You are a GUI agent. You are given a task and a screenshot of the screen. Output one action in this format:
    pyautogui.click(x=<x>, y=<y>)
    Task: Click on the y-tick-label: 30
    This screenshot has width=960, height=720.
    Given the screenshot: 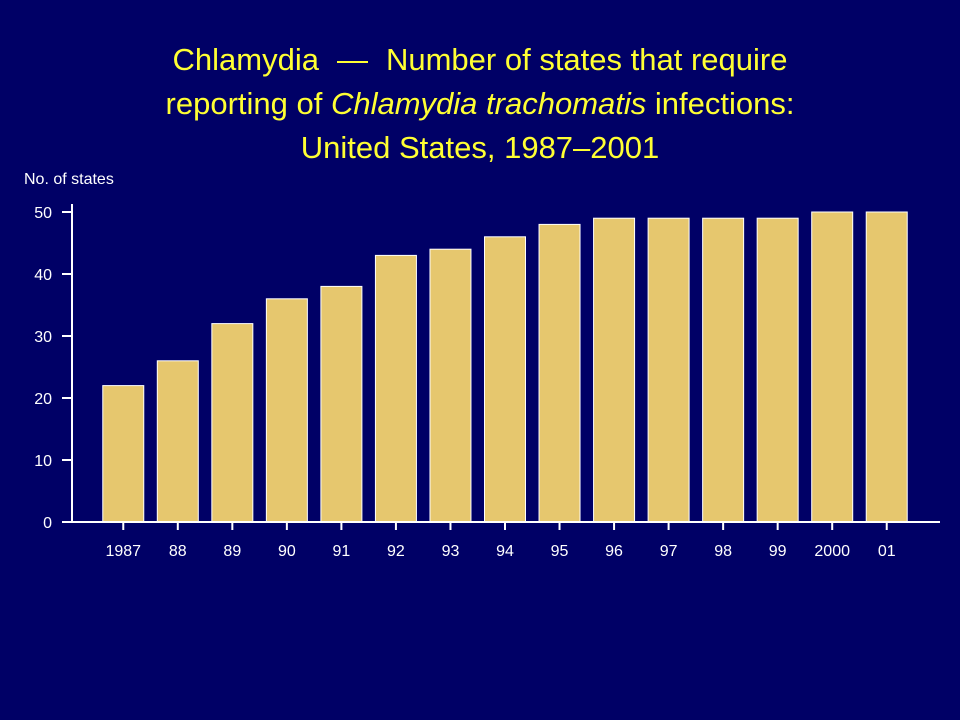 What is the action you would take?
    pyautogui.click(x=43, y=337)
    